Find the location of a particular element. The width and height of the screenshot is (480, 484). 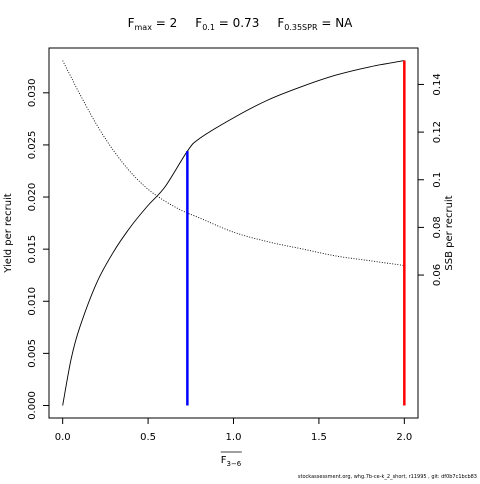

y-axis-right-tick-label: 0.12 is located at coordinates (437, 132).